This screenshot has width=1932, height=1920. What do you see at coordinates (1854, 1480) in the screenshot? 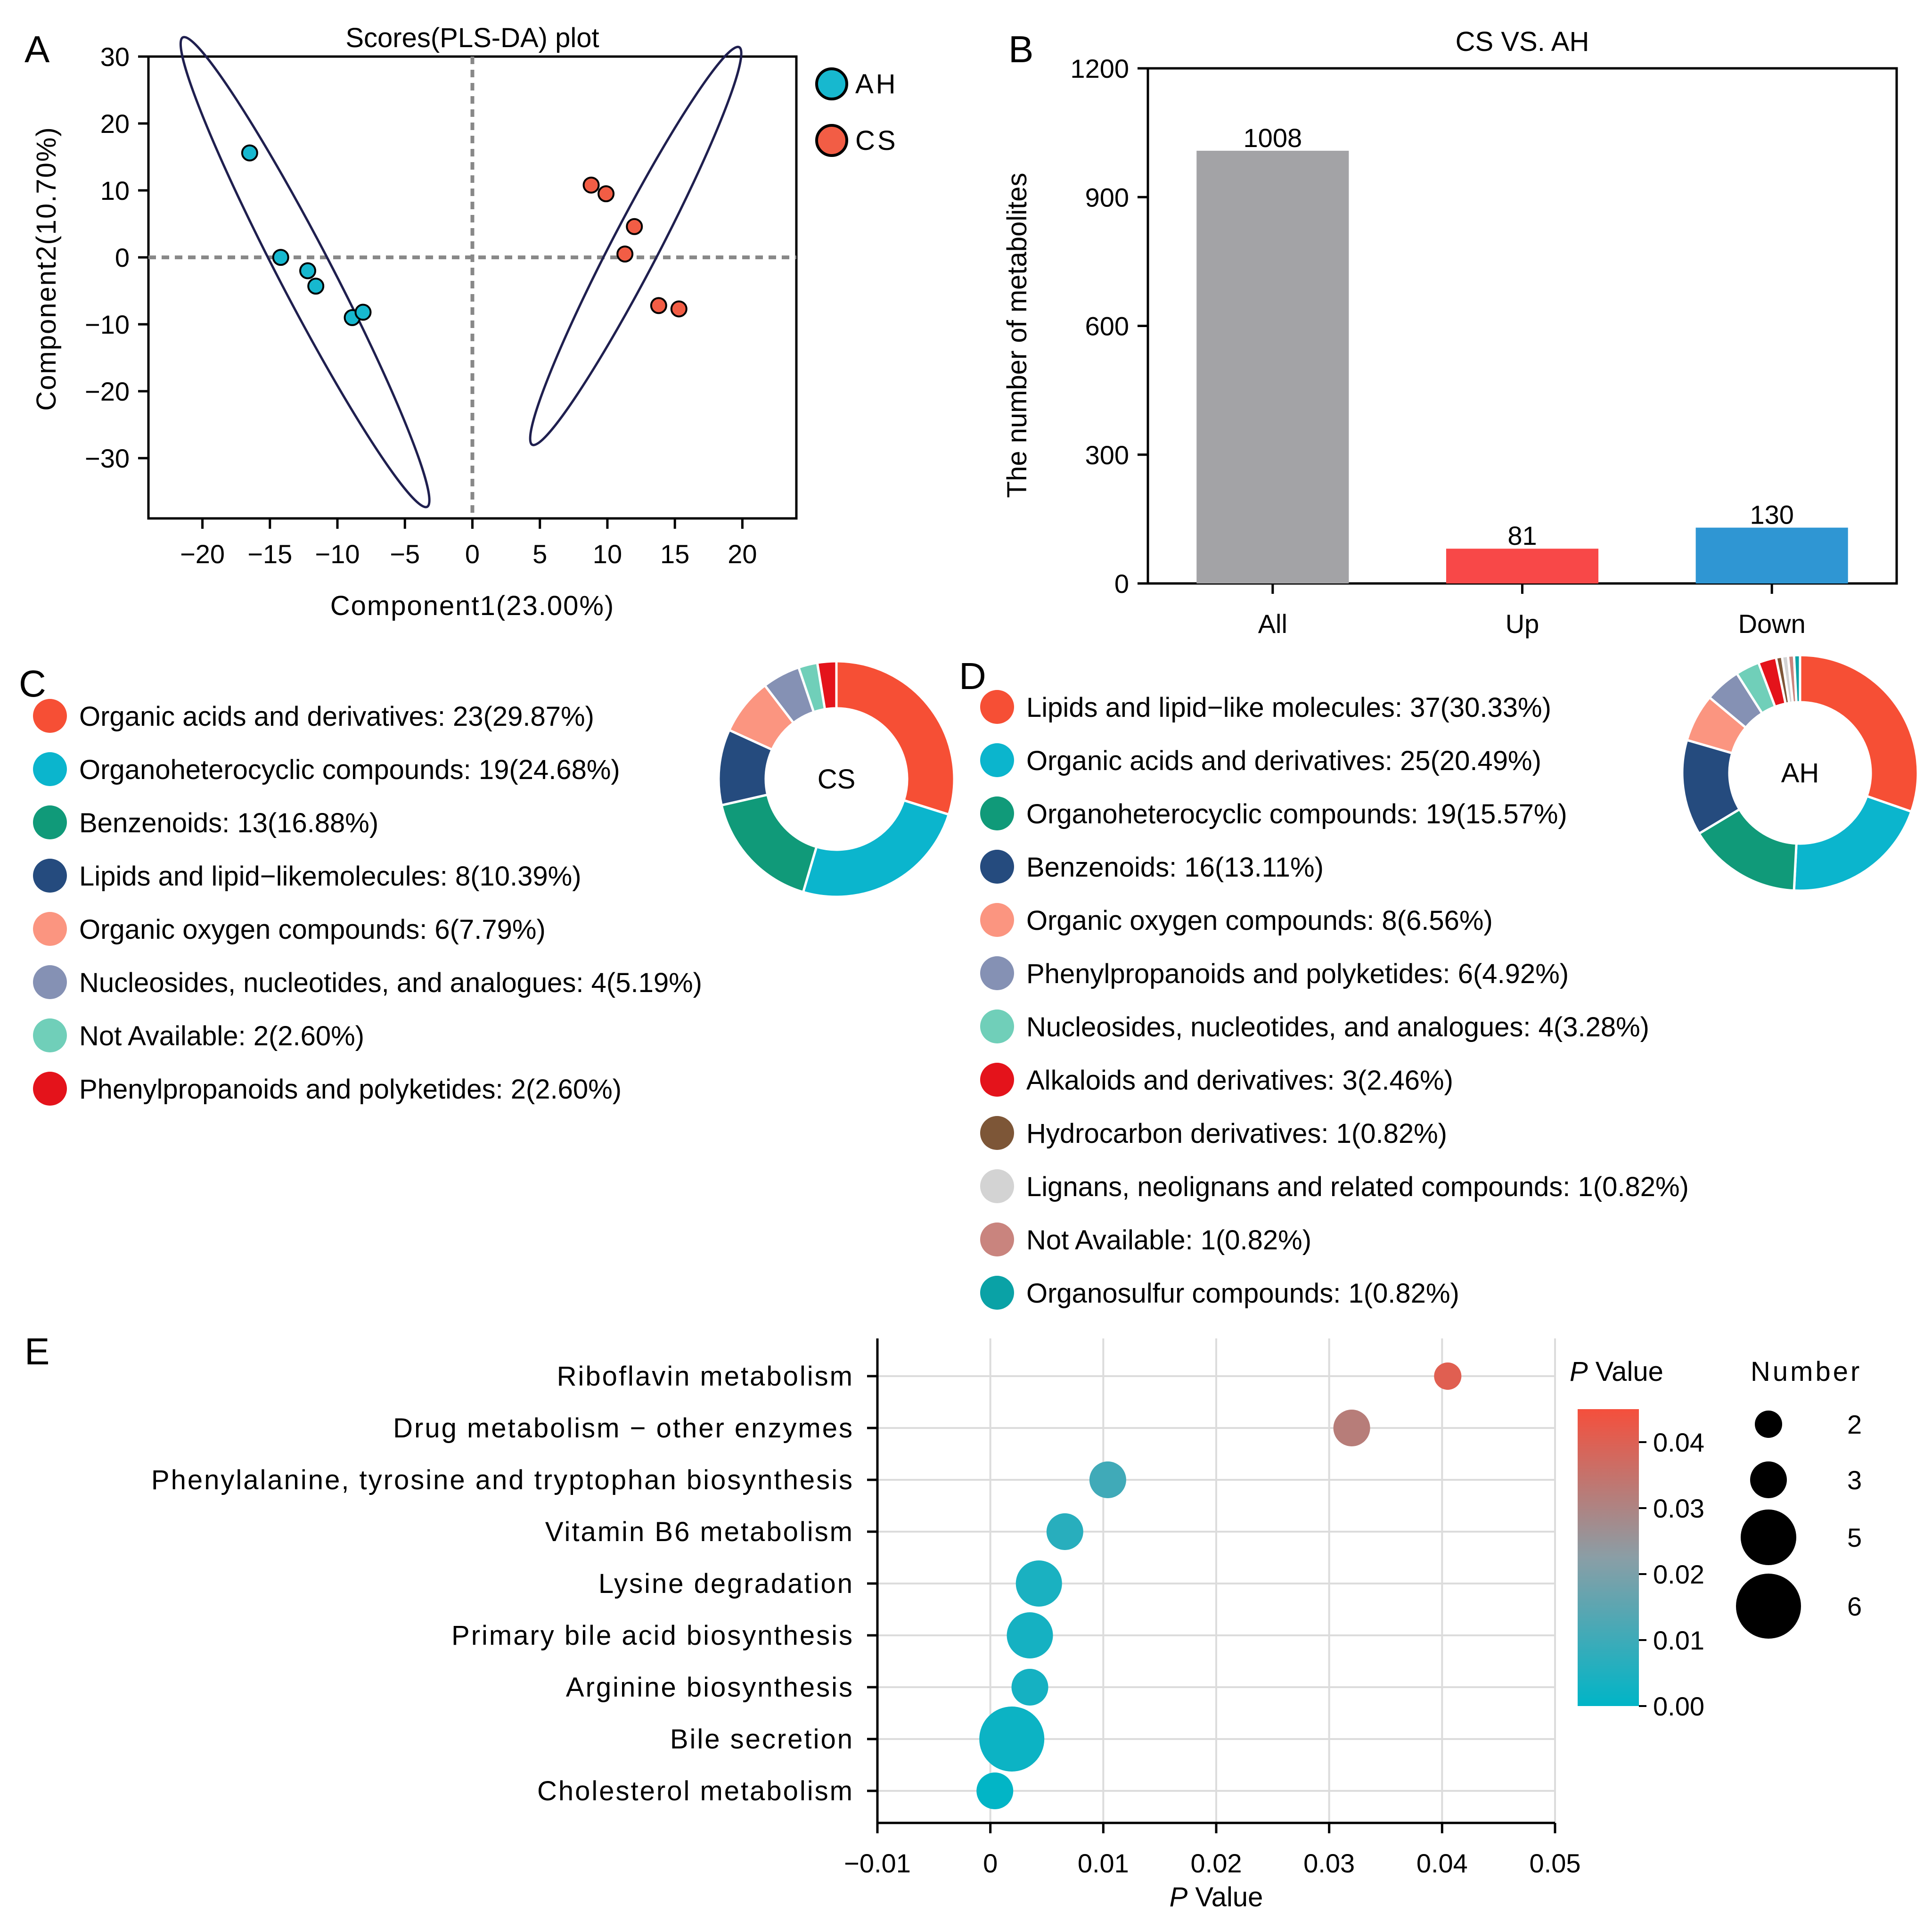
I see `size-legend-label: 3` at bounding box center [1854, 1480].